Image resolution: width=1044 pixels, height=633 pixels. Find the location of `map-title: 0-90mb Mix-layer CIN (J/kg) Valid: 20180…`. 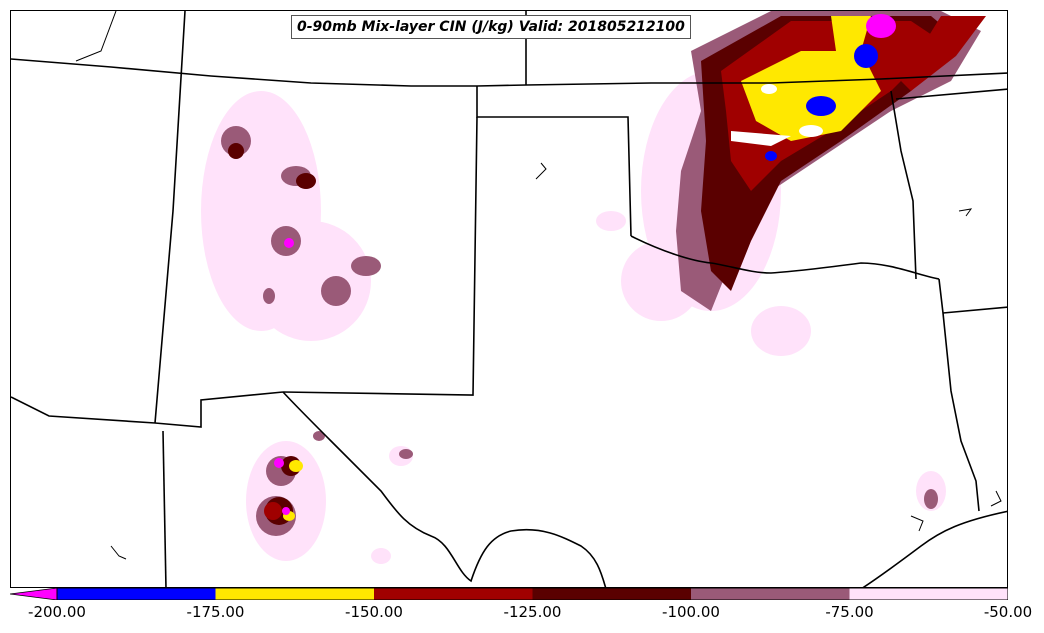

map-title: 0-90mb Mix-layer CIN (J/kg) Valid: 20180… is located at coordinates (491, 27).